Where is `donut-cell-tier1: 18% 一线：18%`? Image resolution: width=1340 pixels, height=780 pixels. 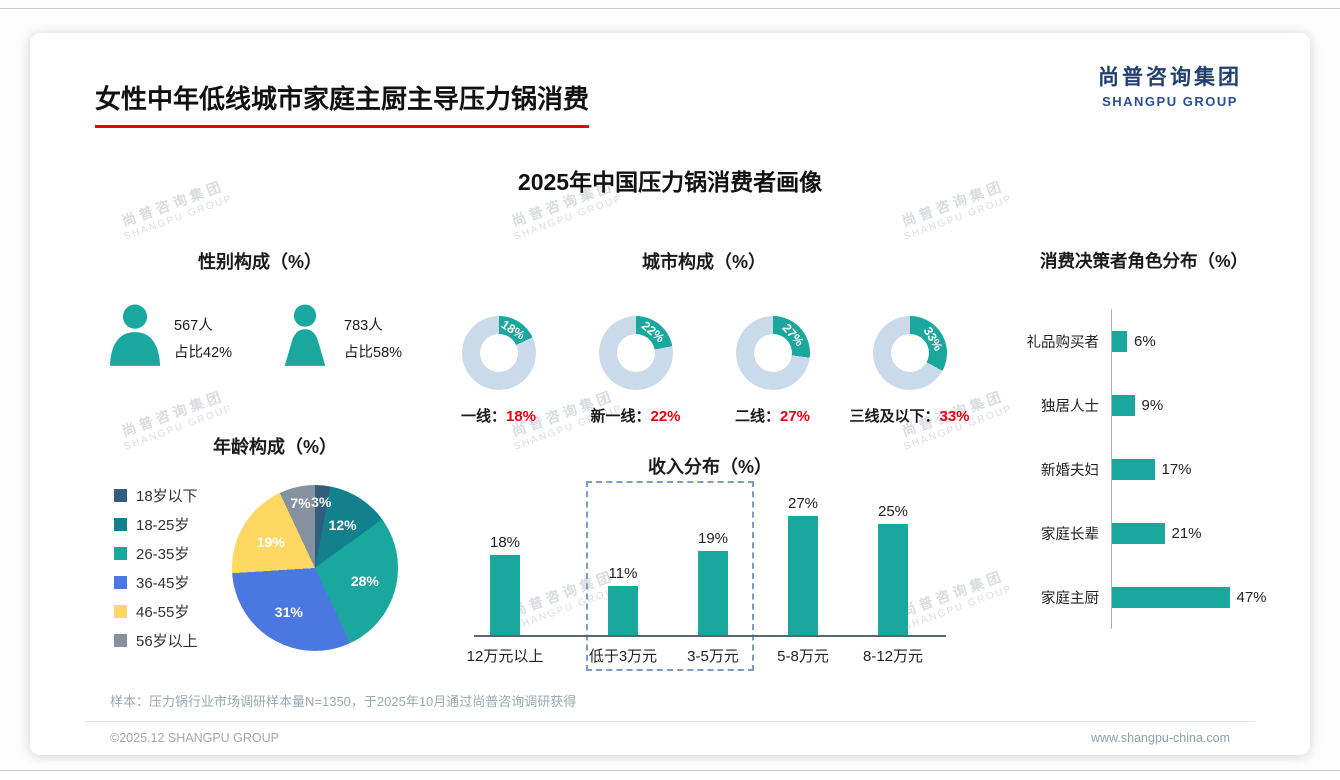 donut-cell-tier1: 18% 一线：18% is located at coordinates (498, 371).